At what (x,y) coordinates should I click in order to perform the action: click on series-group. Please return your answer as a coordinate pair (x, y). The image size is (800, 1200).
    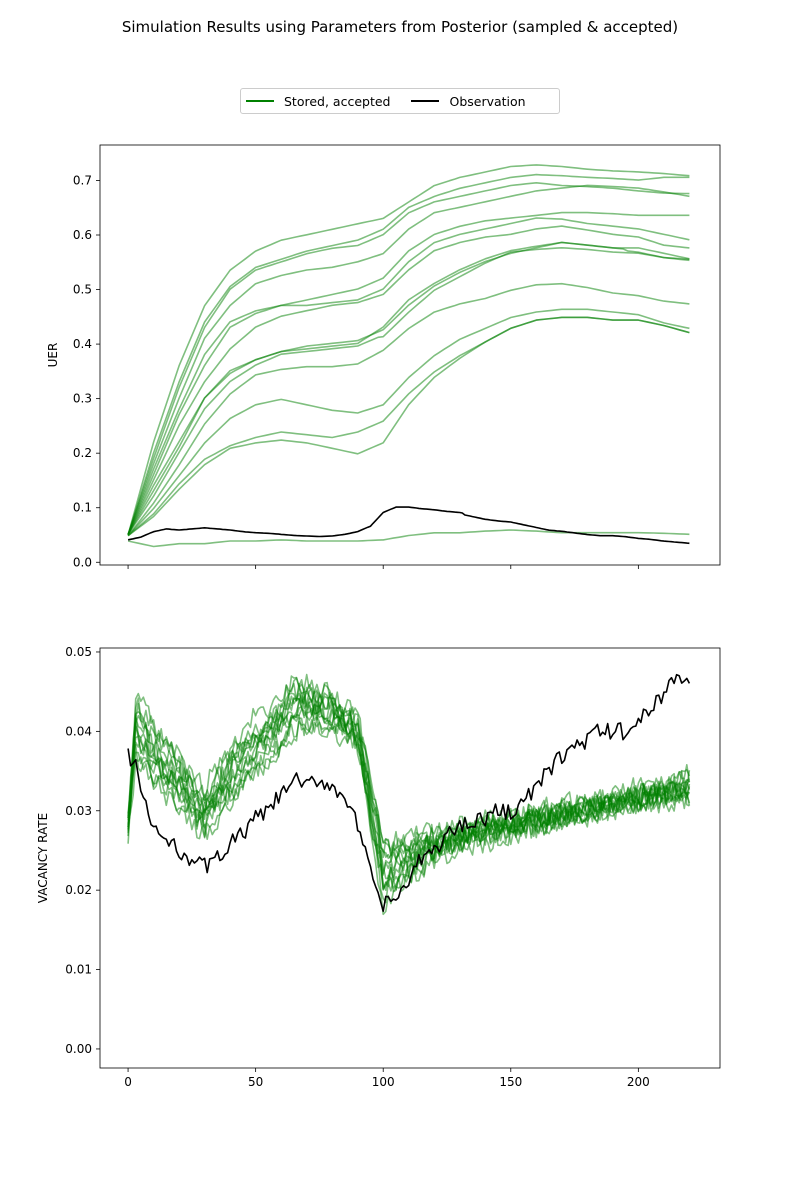
    Looking at the image, I should click on (409, 794).